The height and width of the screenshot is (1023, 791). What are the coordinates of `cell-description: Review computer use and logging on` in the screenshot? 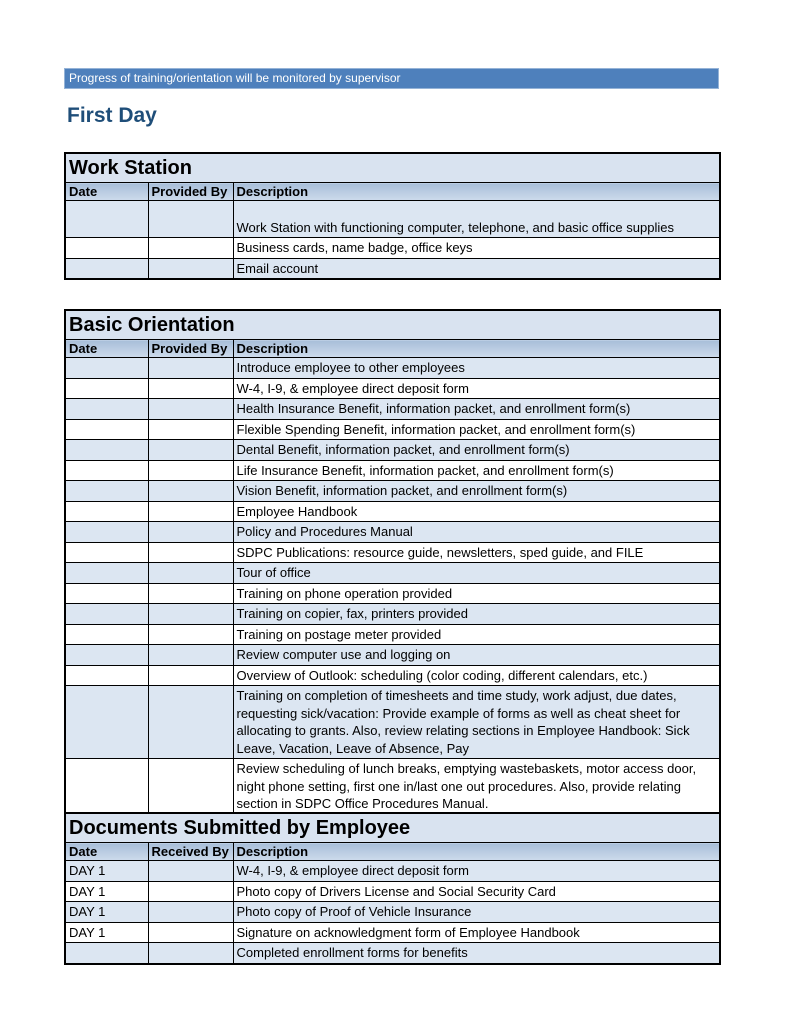 It's located at (476, 655).